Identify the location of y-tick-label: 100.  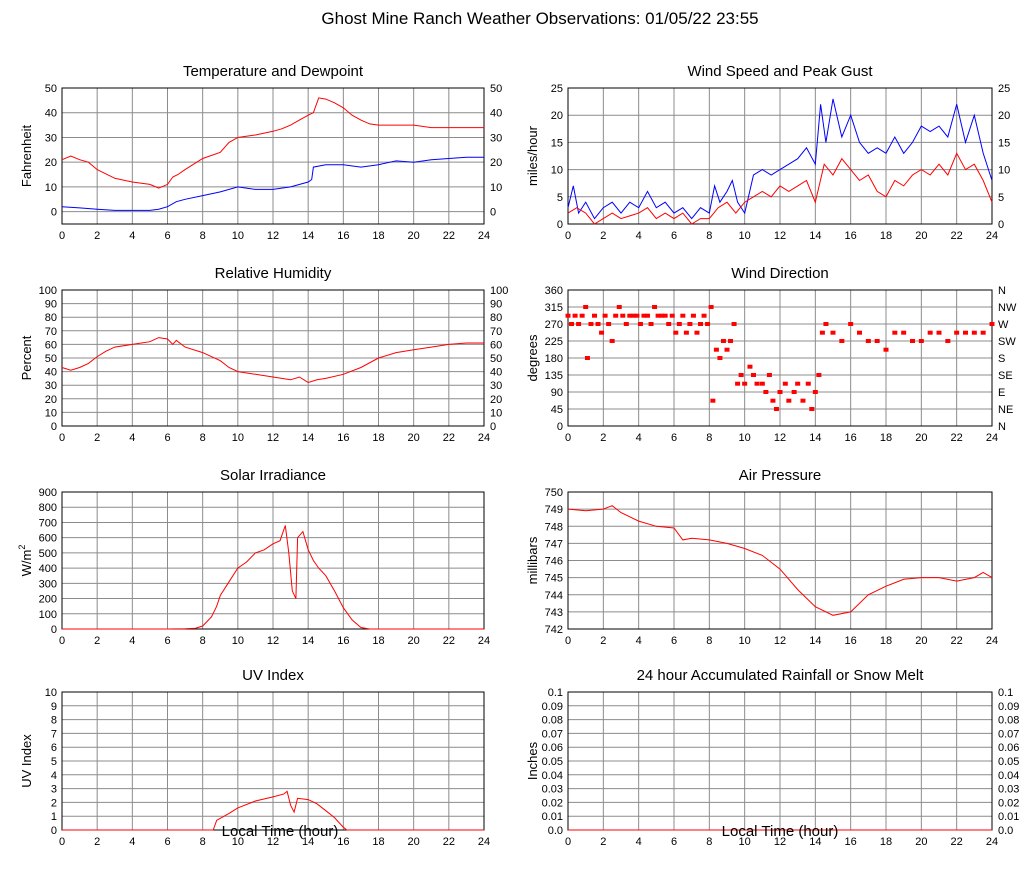
(48, 291).